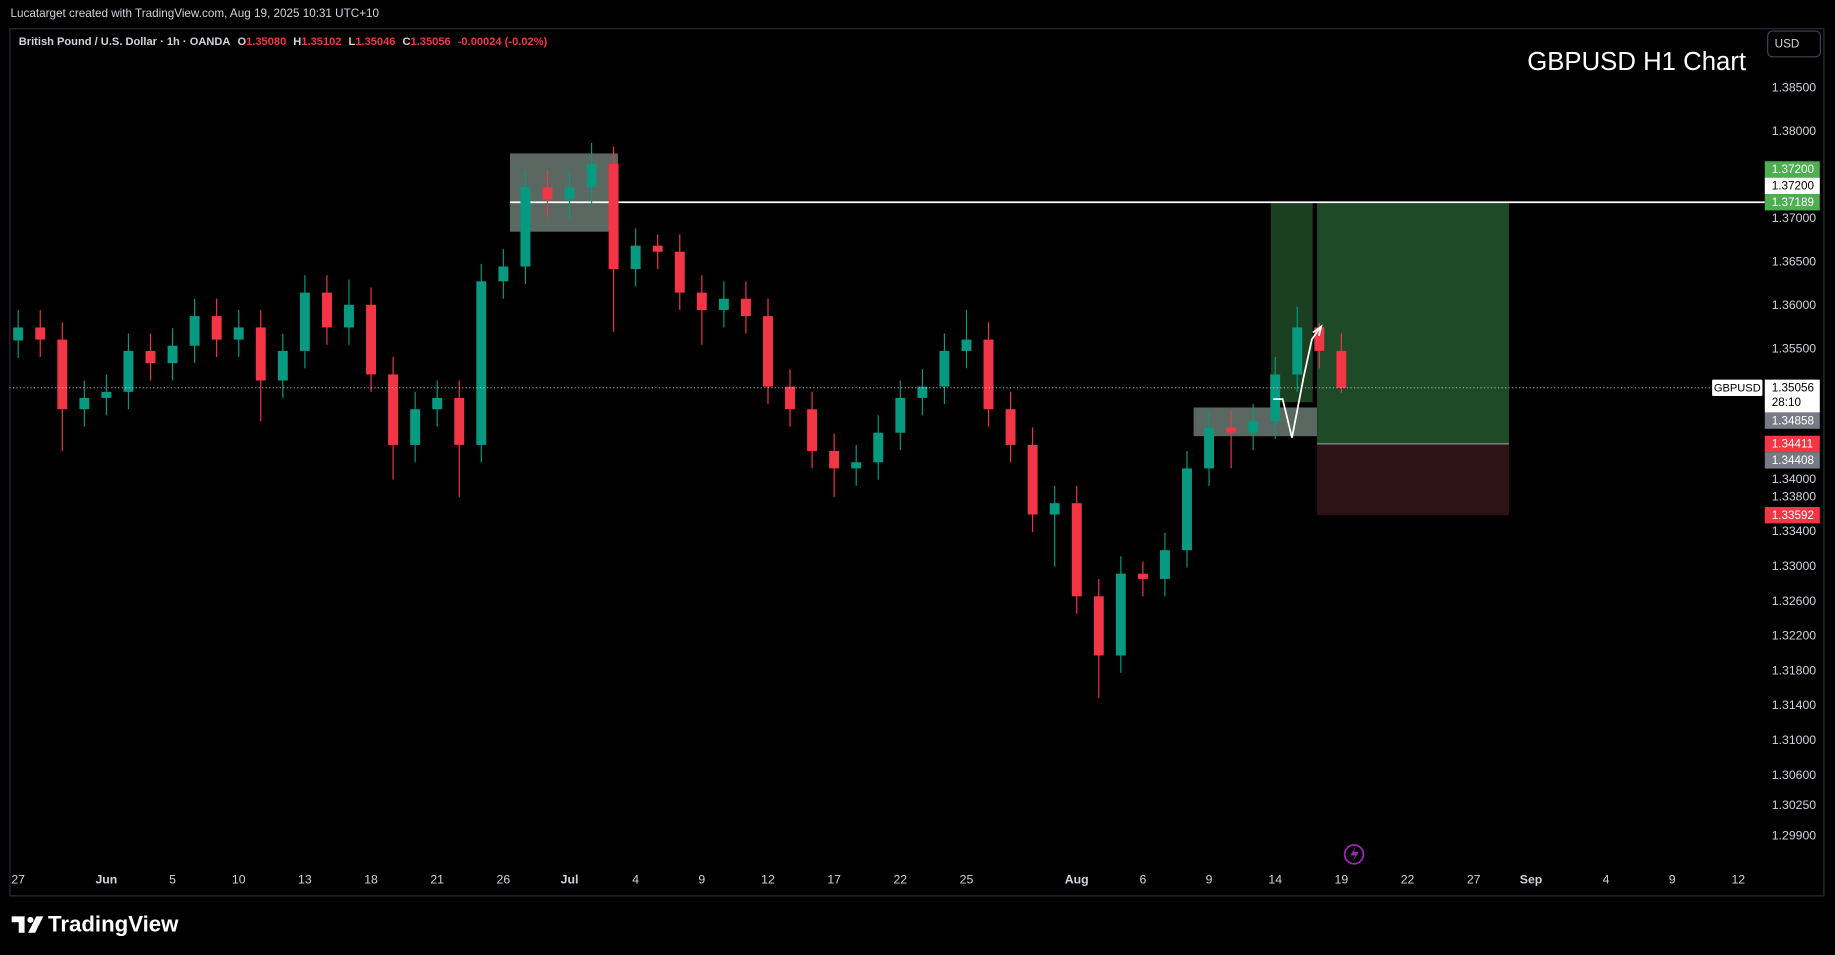  What do you see at coordinates (321, 42) in the screenshot?
I see `ohlc-value: 1.35102` at bounding box center [321, 42].